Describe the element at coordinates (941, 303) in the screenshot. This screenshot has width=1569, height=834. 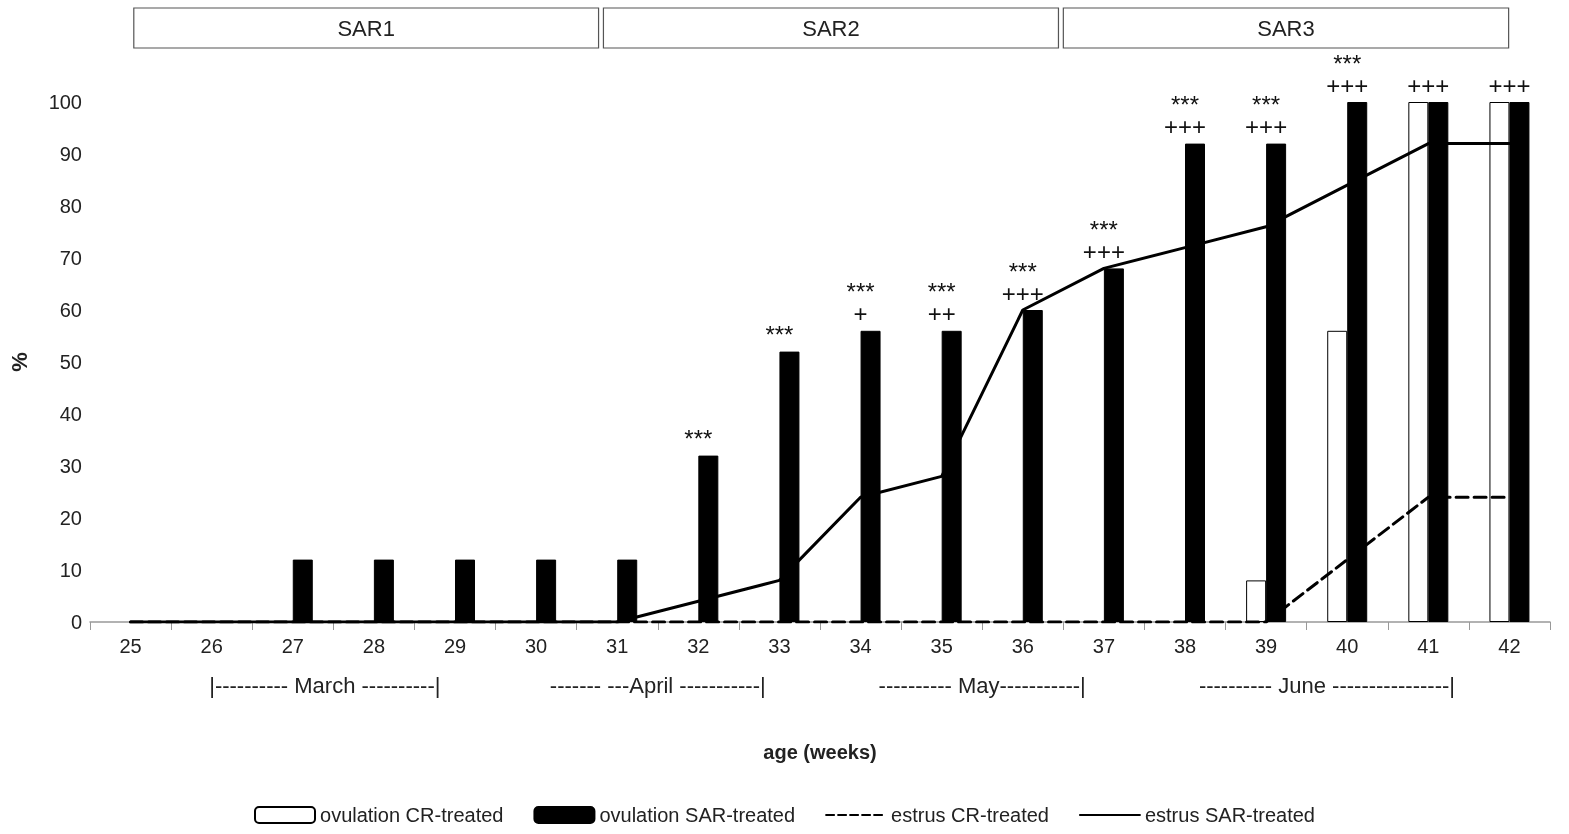
I see `annotation: *** ++` at that location.